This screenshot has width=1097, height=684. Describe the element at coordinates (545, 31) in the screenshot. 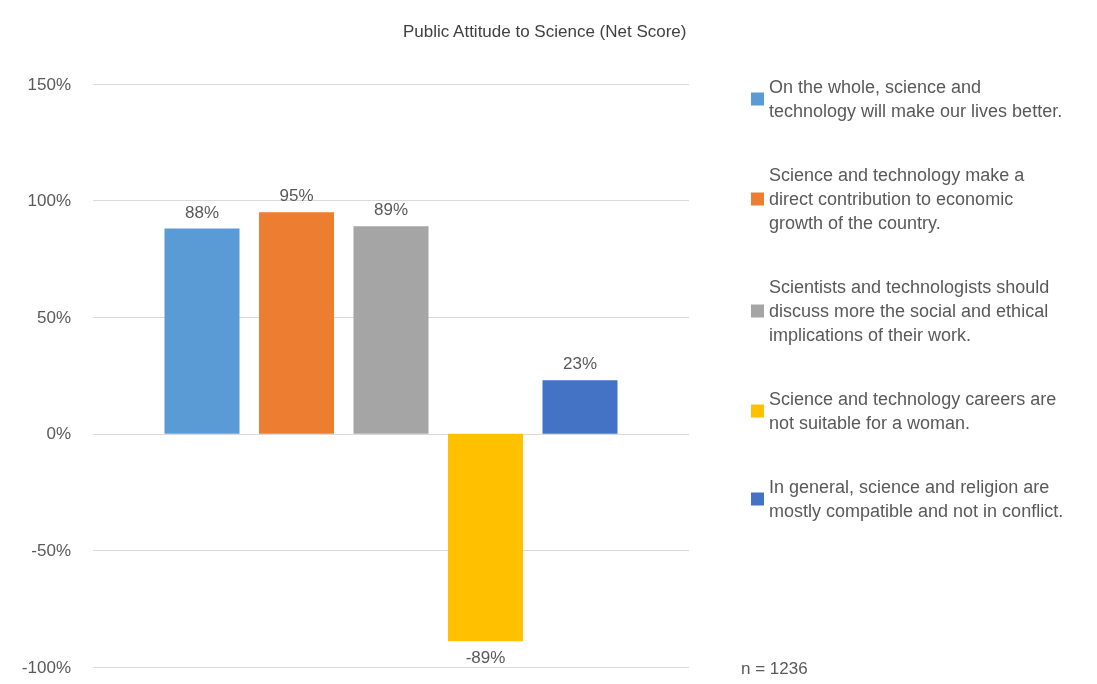

I see `chart-title: Public Attitude to Science (Net Score)` at that location.